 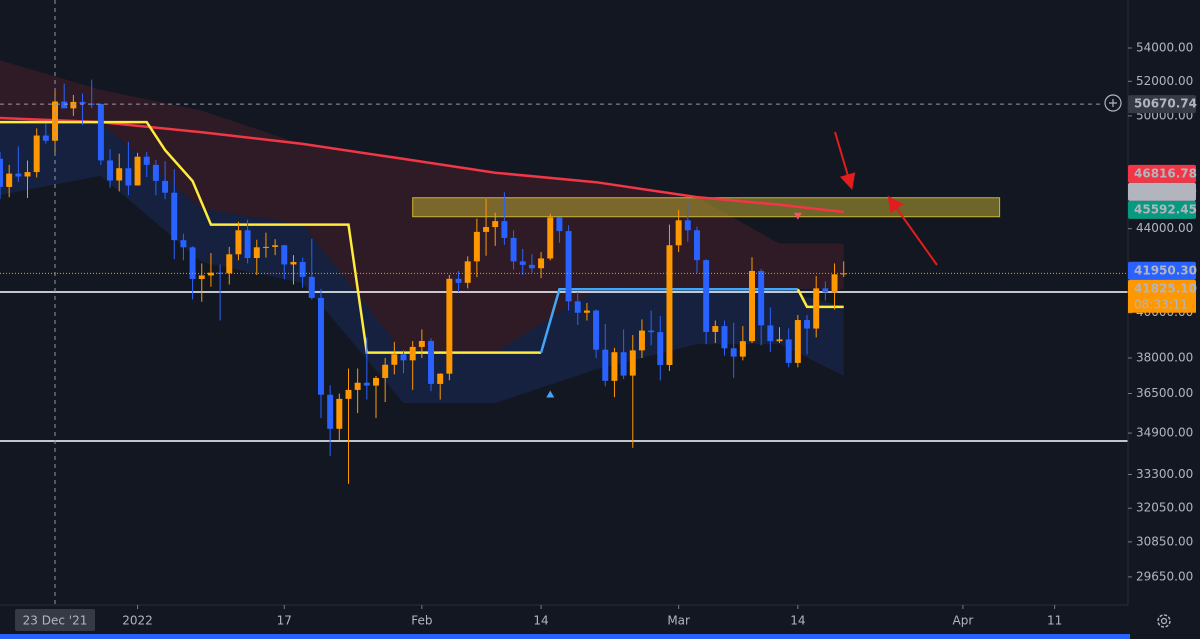 I want to click on price-label: 45592.45, so click(x=1165, y=209).